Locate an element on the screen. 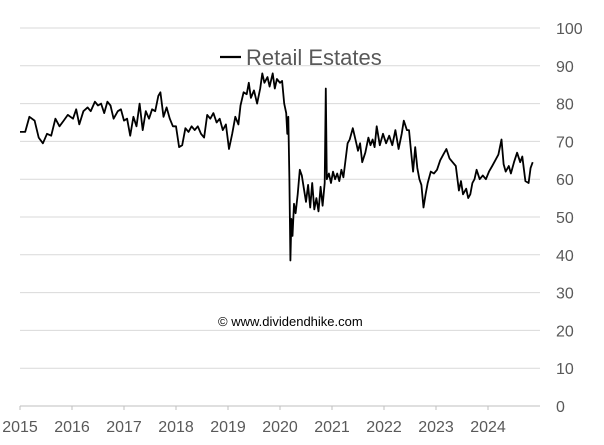 The height and width of the screenshot is (445, 604). y-axis-tick-labels: 0 10 20 30 40 50 60 70 80 90 100 is located at coordinates (569, 218).